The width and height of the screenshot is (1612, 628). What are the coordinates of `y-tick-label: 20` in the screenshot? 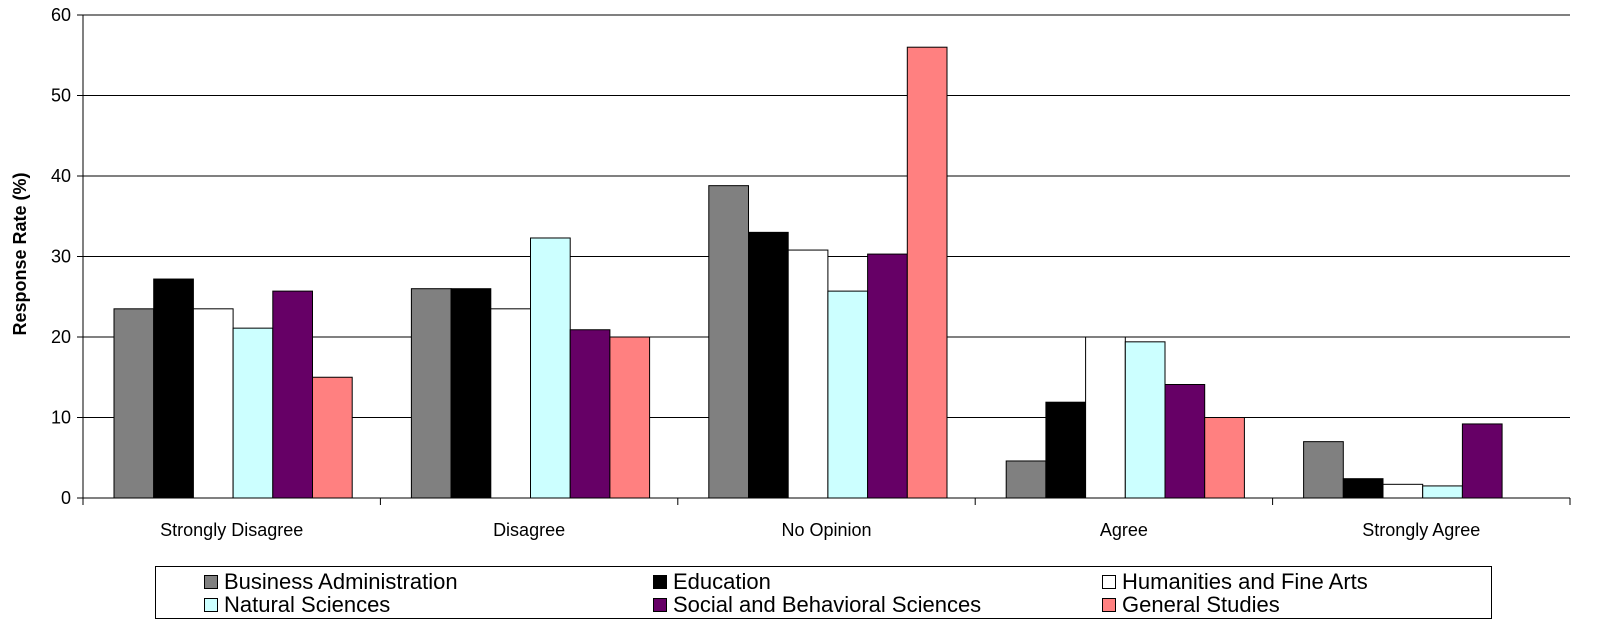 It's located at (61, 337).